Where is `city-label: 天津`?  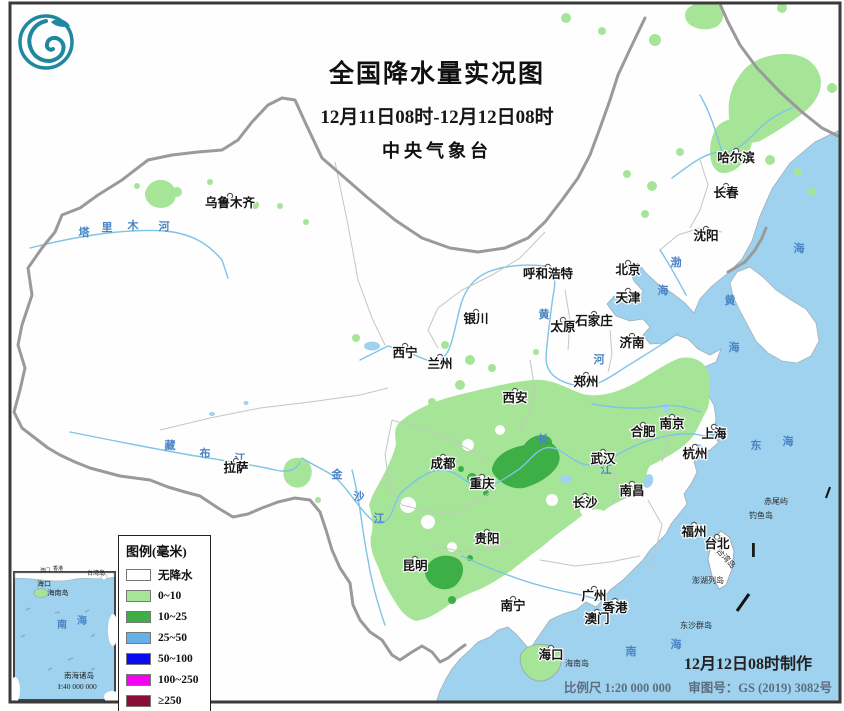 city-label: 天津 is located at coordinates (628, 297).